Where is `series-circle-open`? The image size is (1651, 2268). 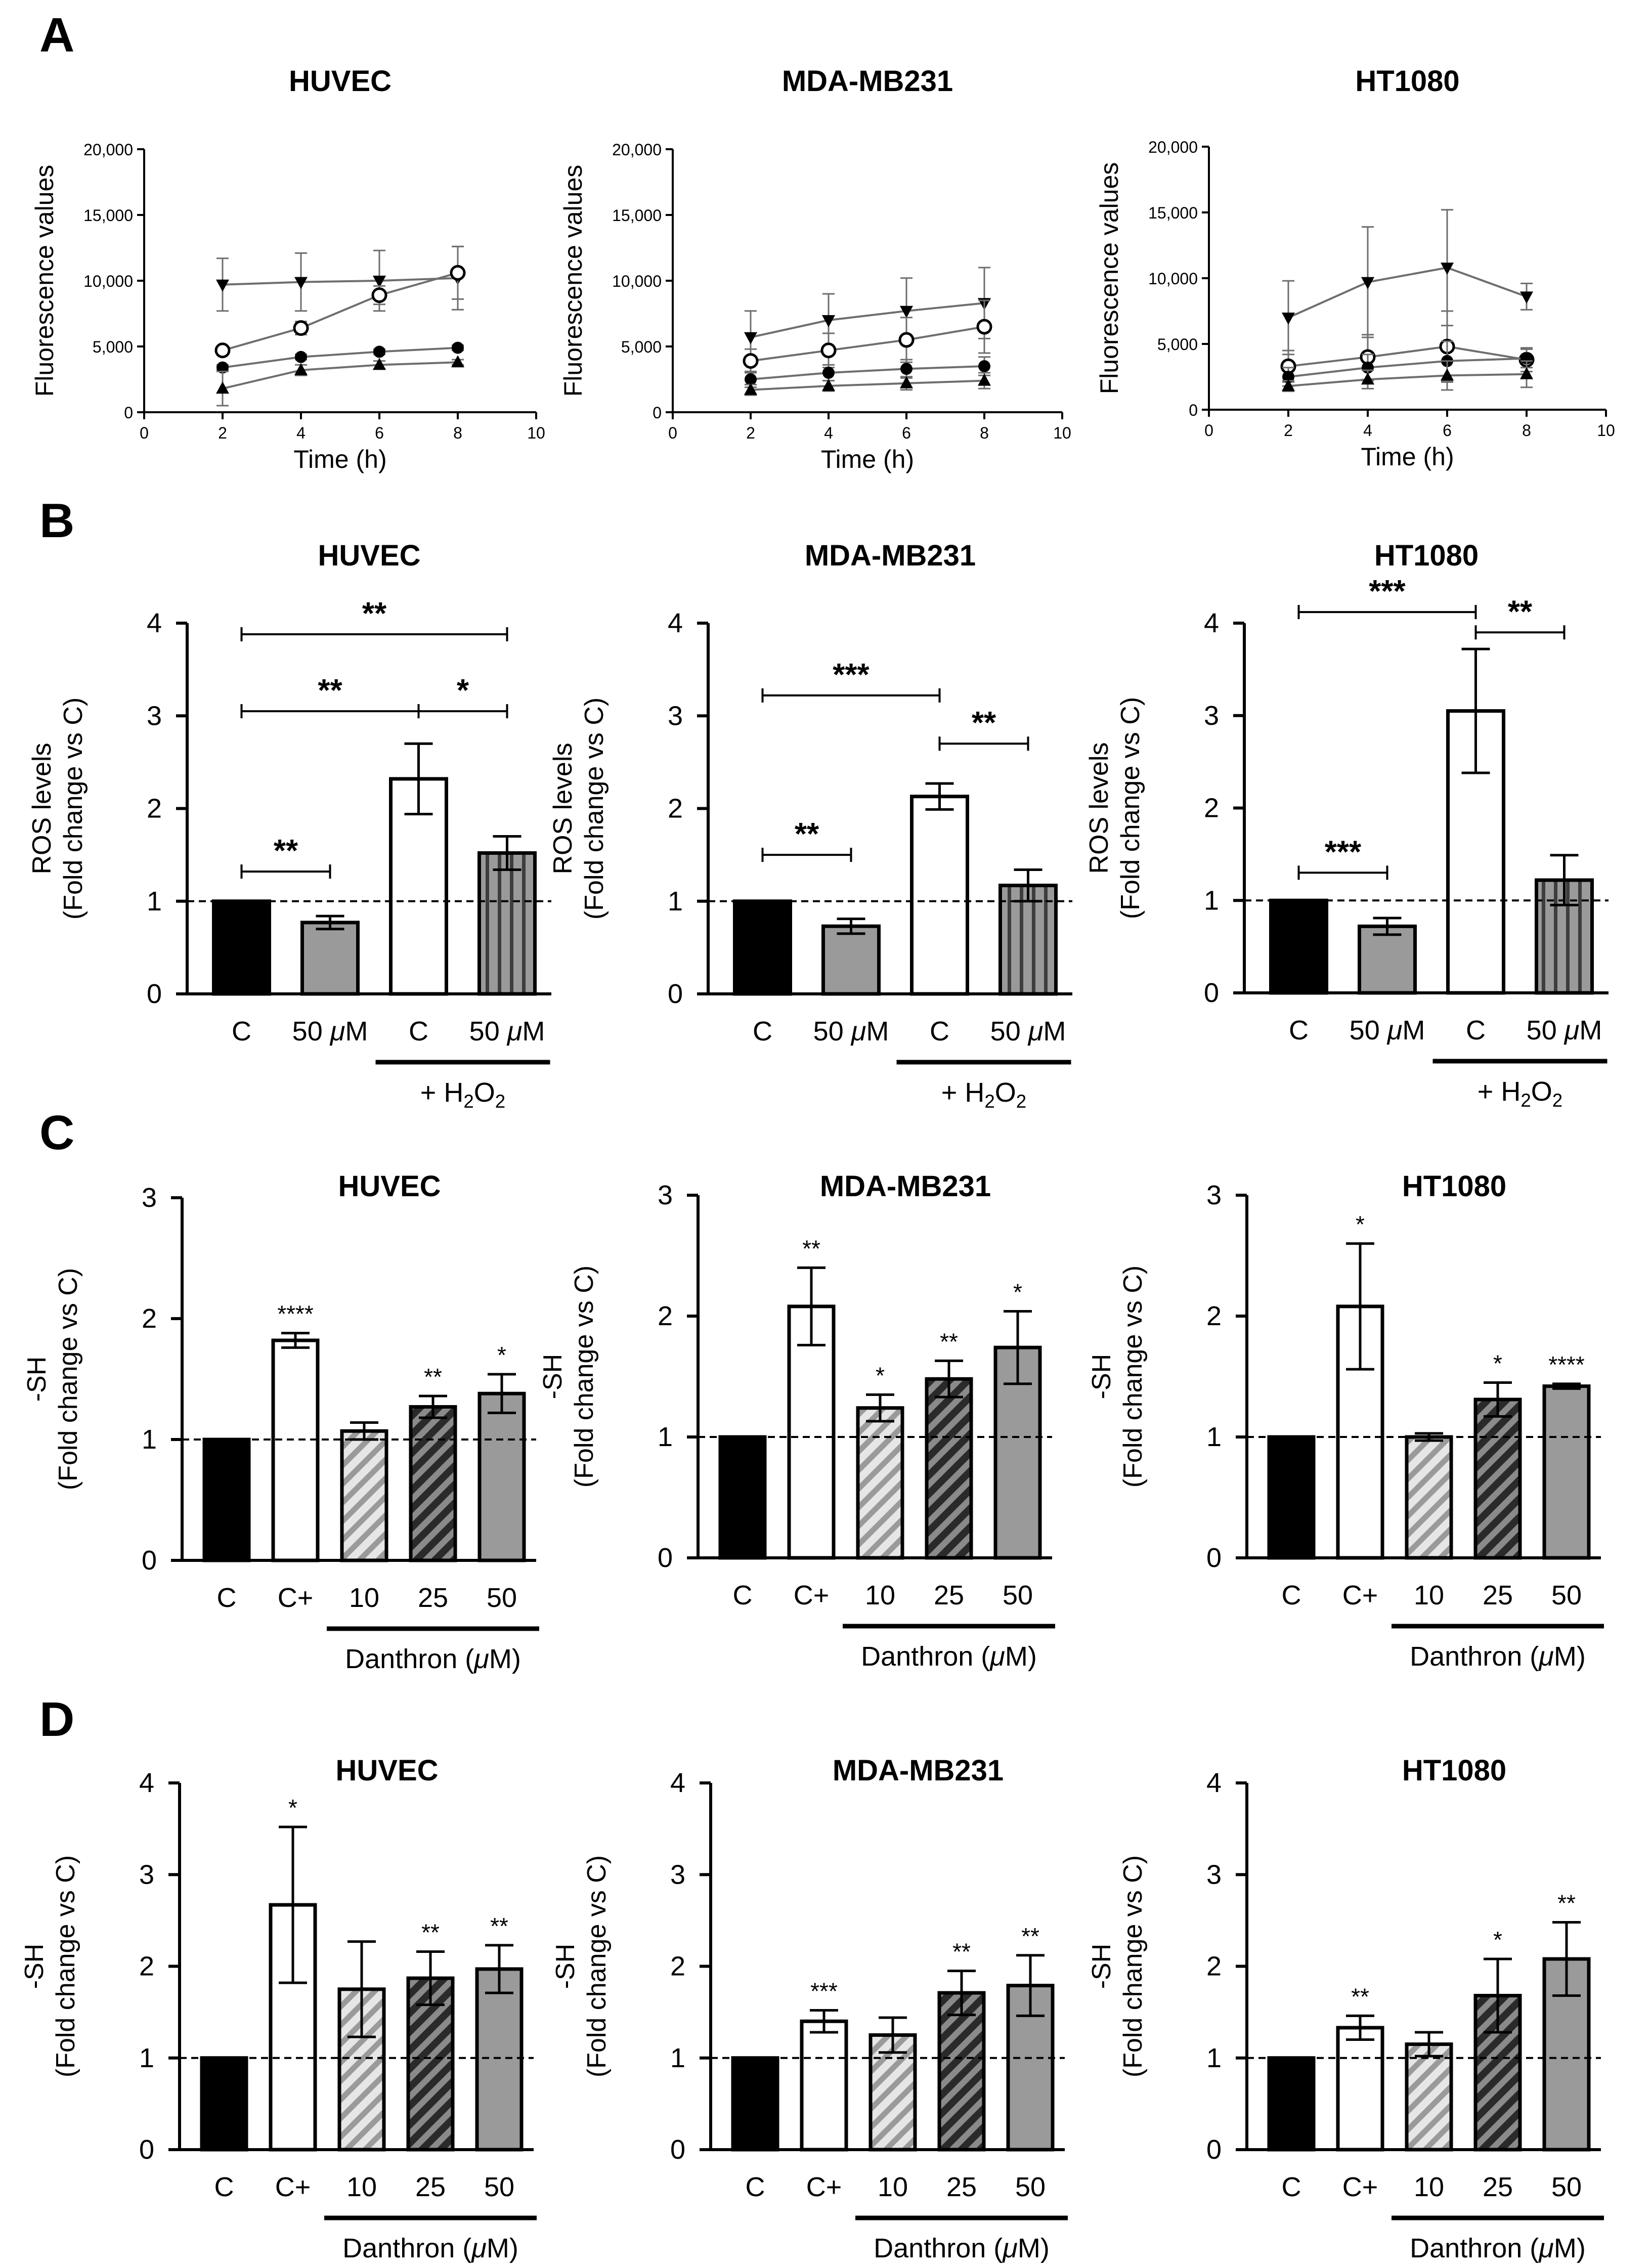
series-circle-open is located at coordinates (340, 302).